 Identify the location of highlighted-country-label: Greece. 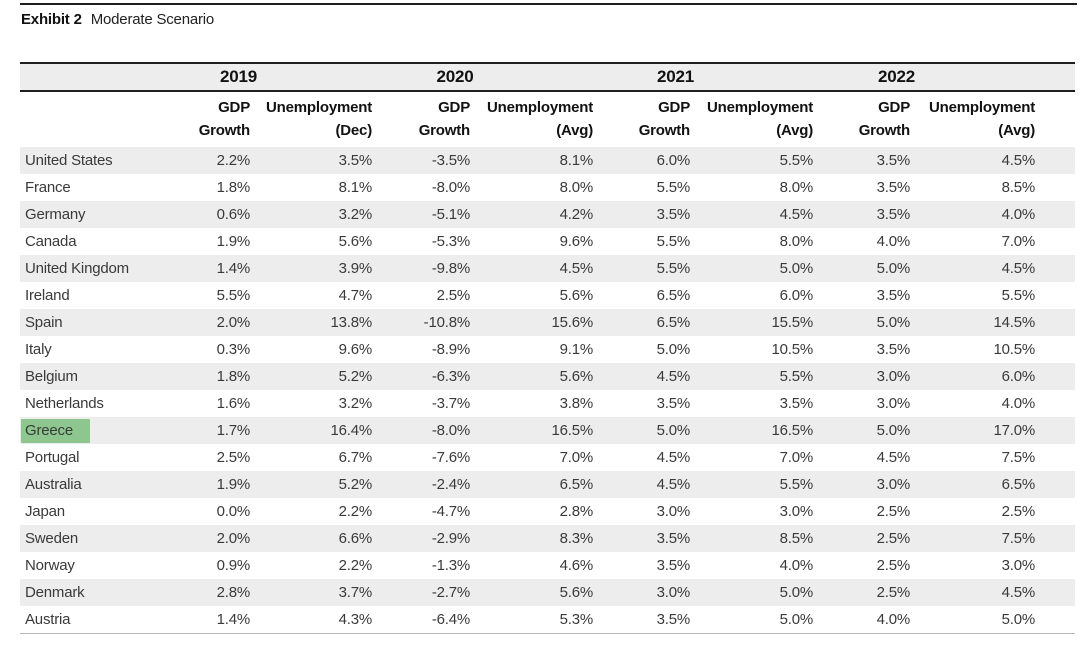
(55, 431).